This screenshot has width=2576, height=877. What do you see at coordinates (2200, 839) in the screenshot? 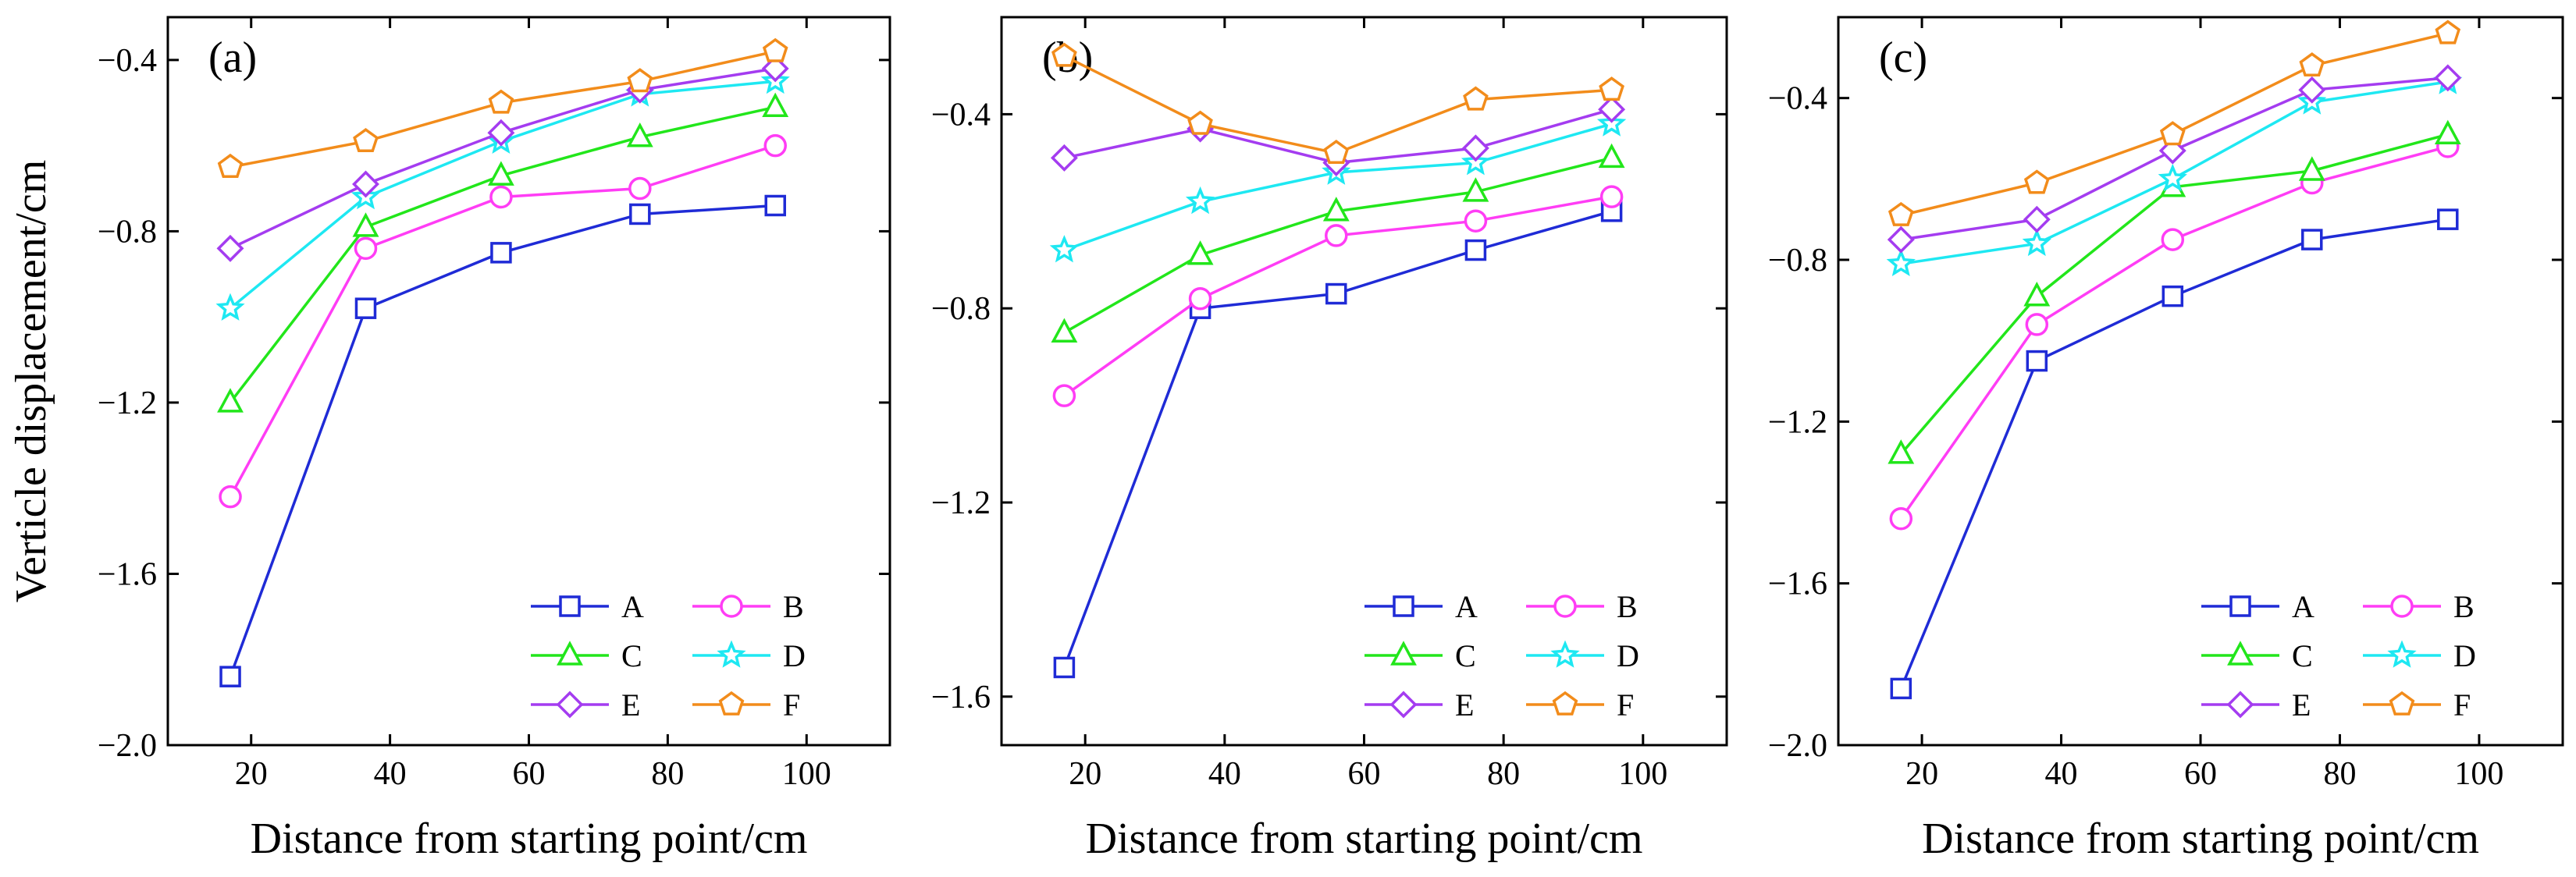
I see `x-axis-title: Distance from starting point/cm` at bounding box center [2200, 839].